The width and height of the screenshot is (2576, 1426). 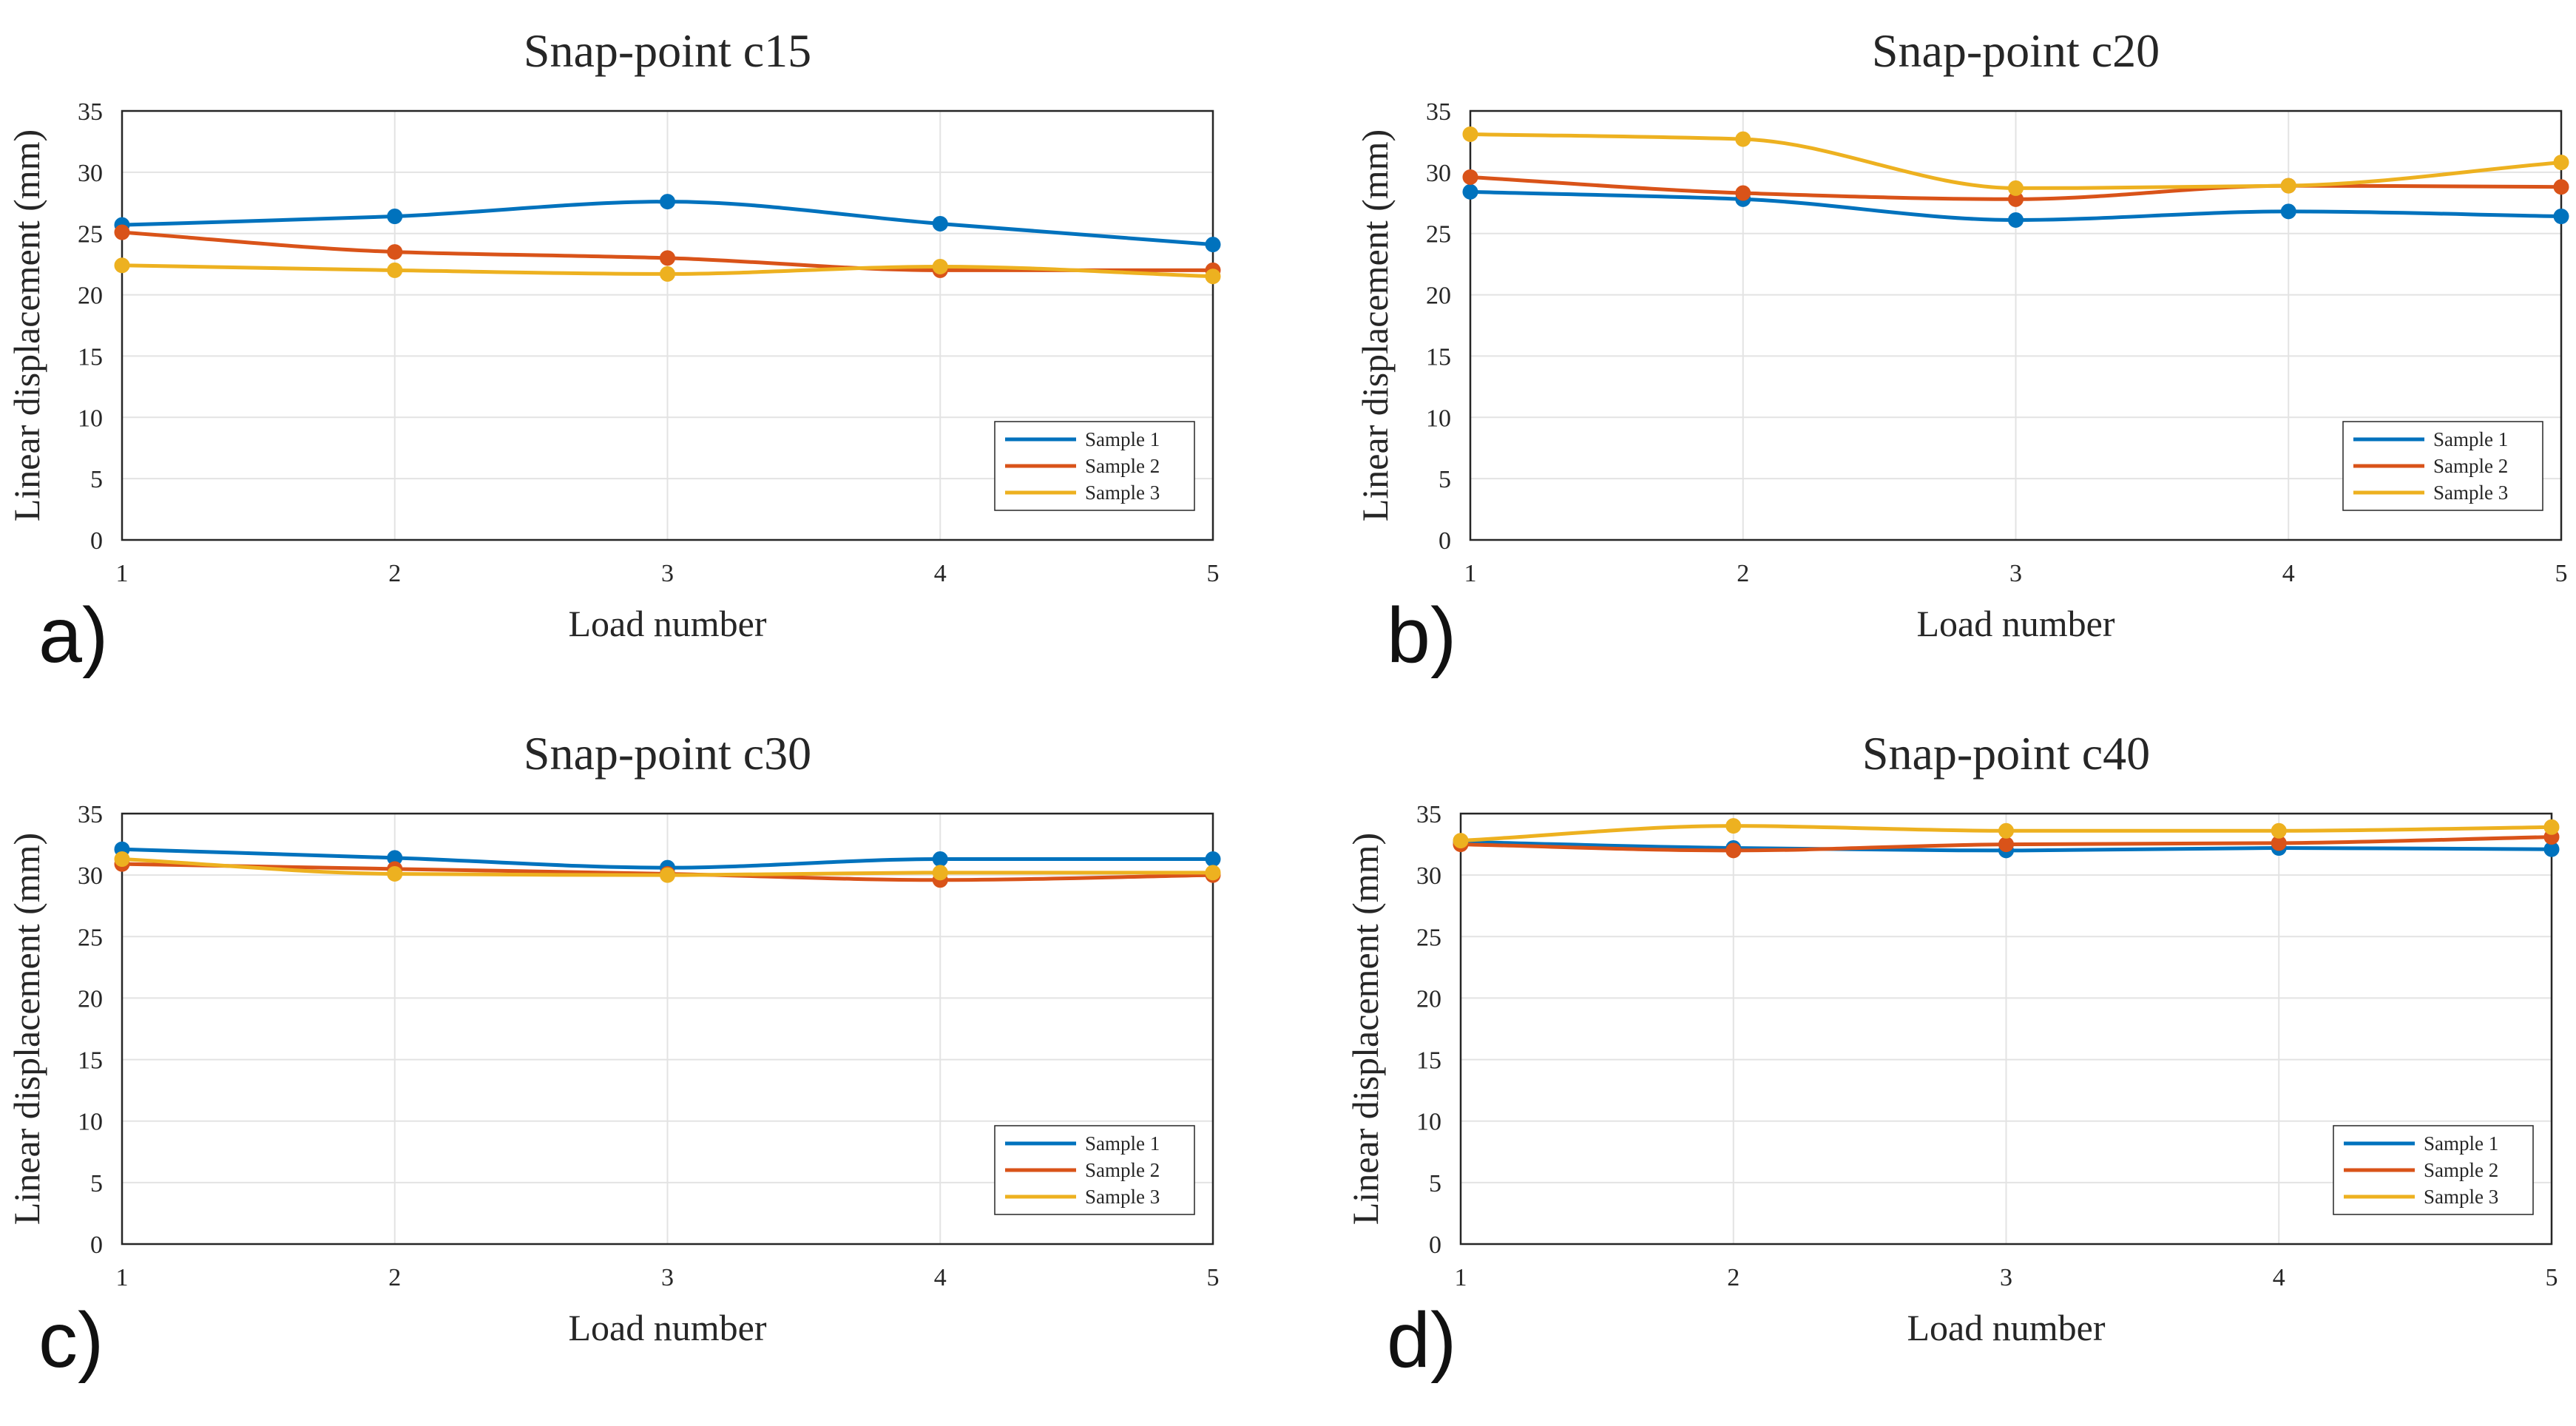 I want to click on panel-label: d), so click(x=1421, y=1341).